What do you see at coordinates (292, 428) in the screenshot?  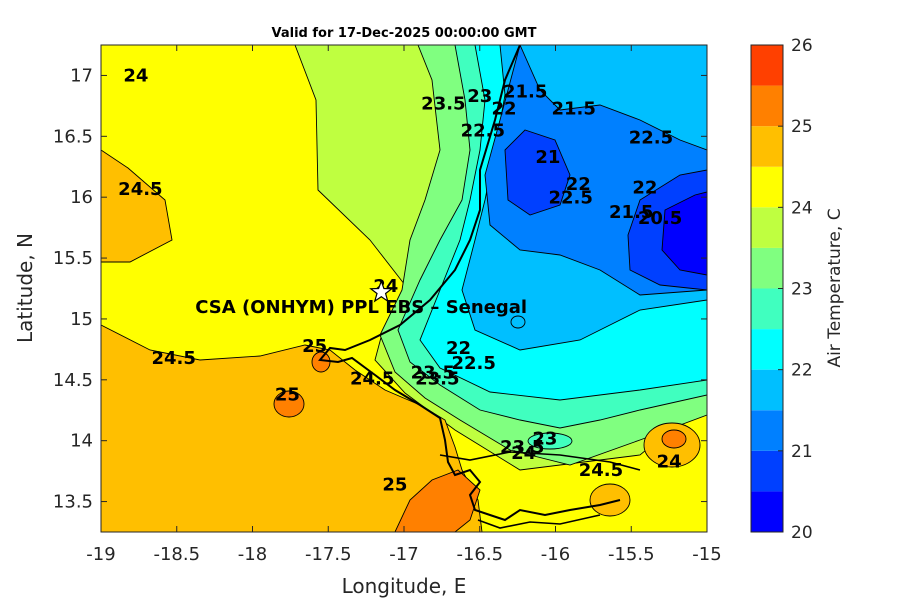 I see `band-24.5-25-south` at bounding box center [292, 428].